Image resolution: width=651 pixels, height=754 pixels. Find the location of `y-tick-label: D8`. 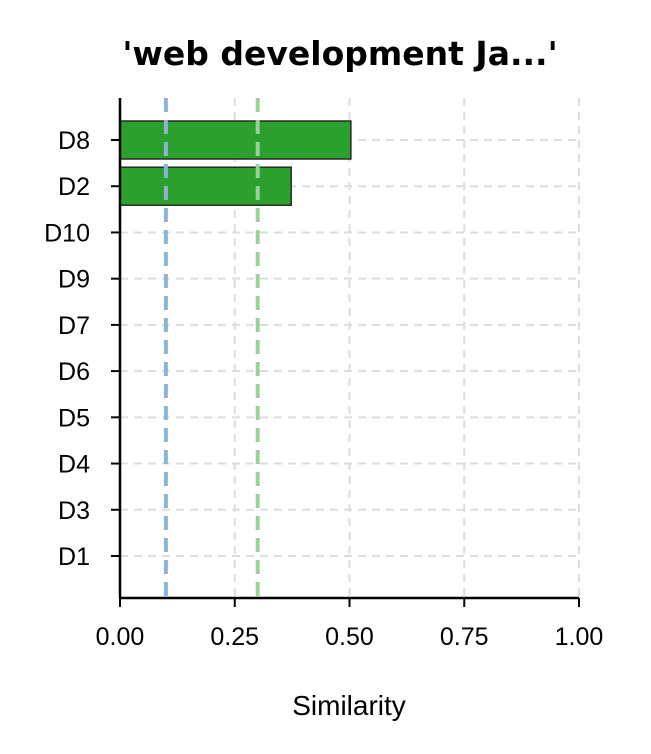

y-tick-label: D8 is located at coordinates (74, 141).